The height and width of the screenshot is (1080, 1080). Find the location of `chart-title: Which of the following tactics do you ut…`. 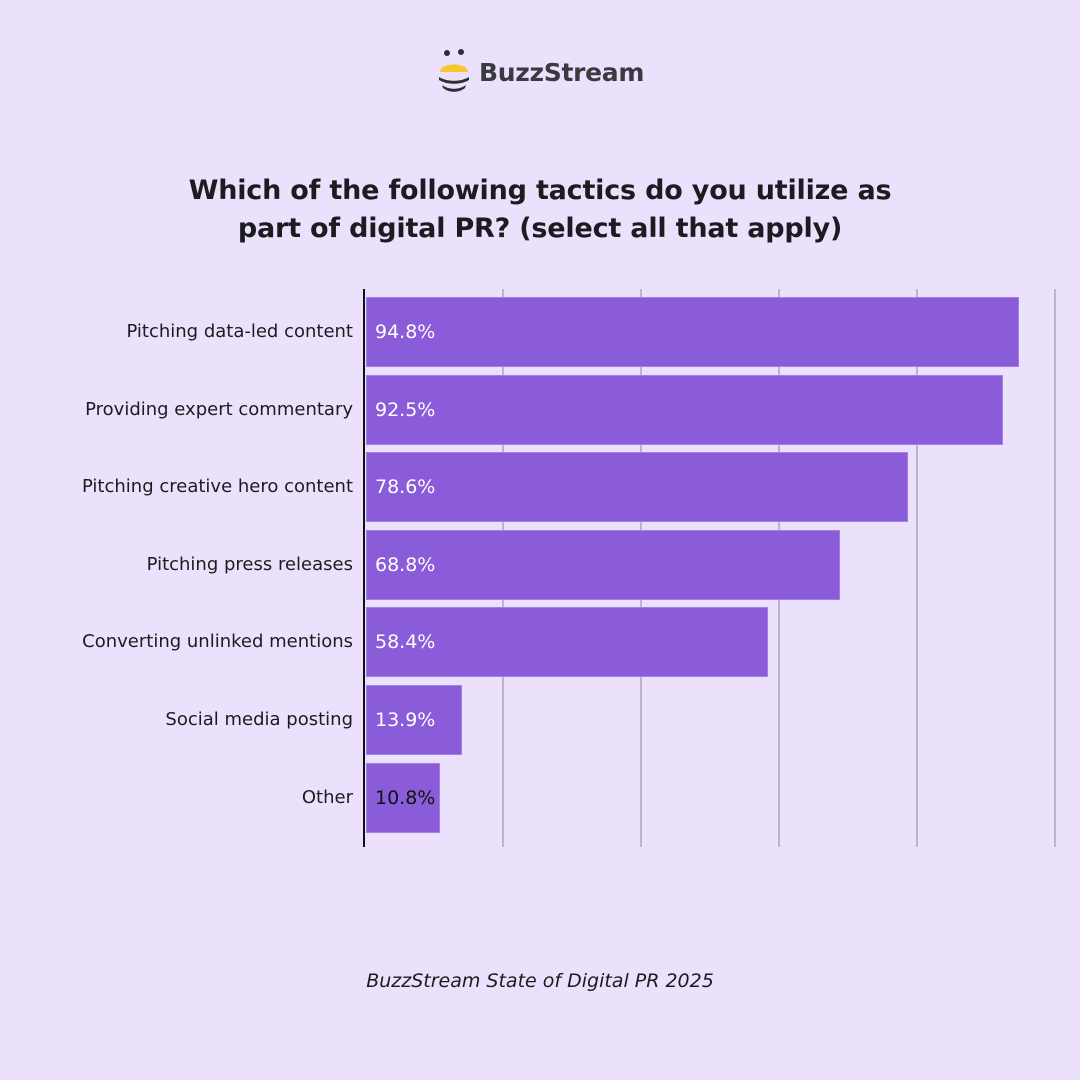

chart-title: Which of the following tactics do you ut… is located at coordinates (540, 210).